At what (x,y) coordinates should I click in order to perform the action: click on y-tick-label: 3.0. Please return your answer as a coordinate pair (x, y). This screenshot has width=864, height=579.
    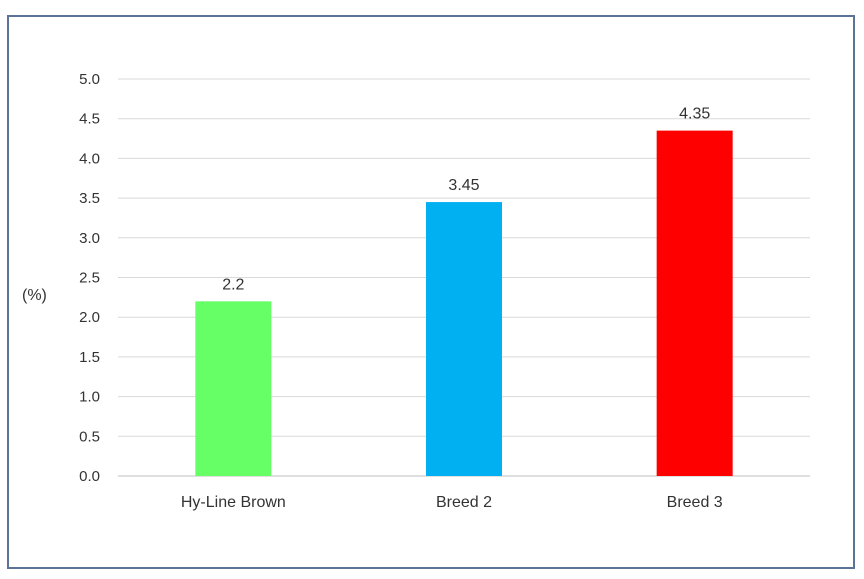
    Looking at the image, I should click on (89, 238).